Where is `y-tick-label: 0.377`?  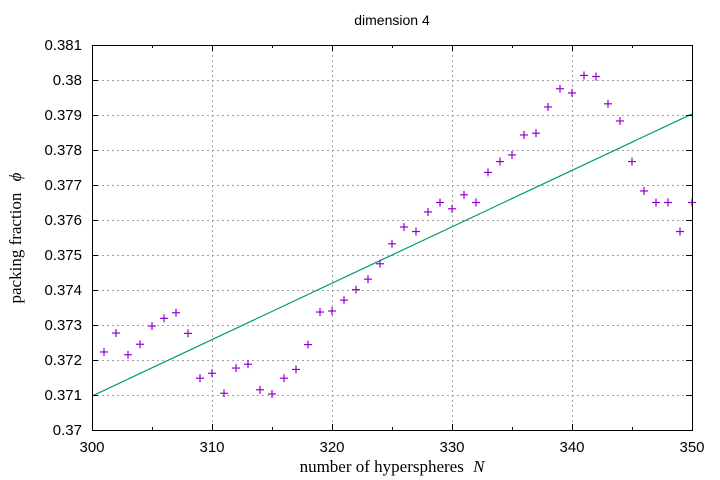 y-tick-label: 0.377 is located at coordinates (63, 185).